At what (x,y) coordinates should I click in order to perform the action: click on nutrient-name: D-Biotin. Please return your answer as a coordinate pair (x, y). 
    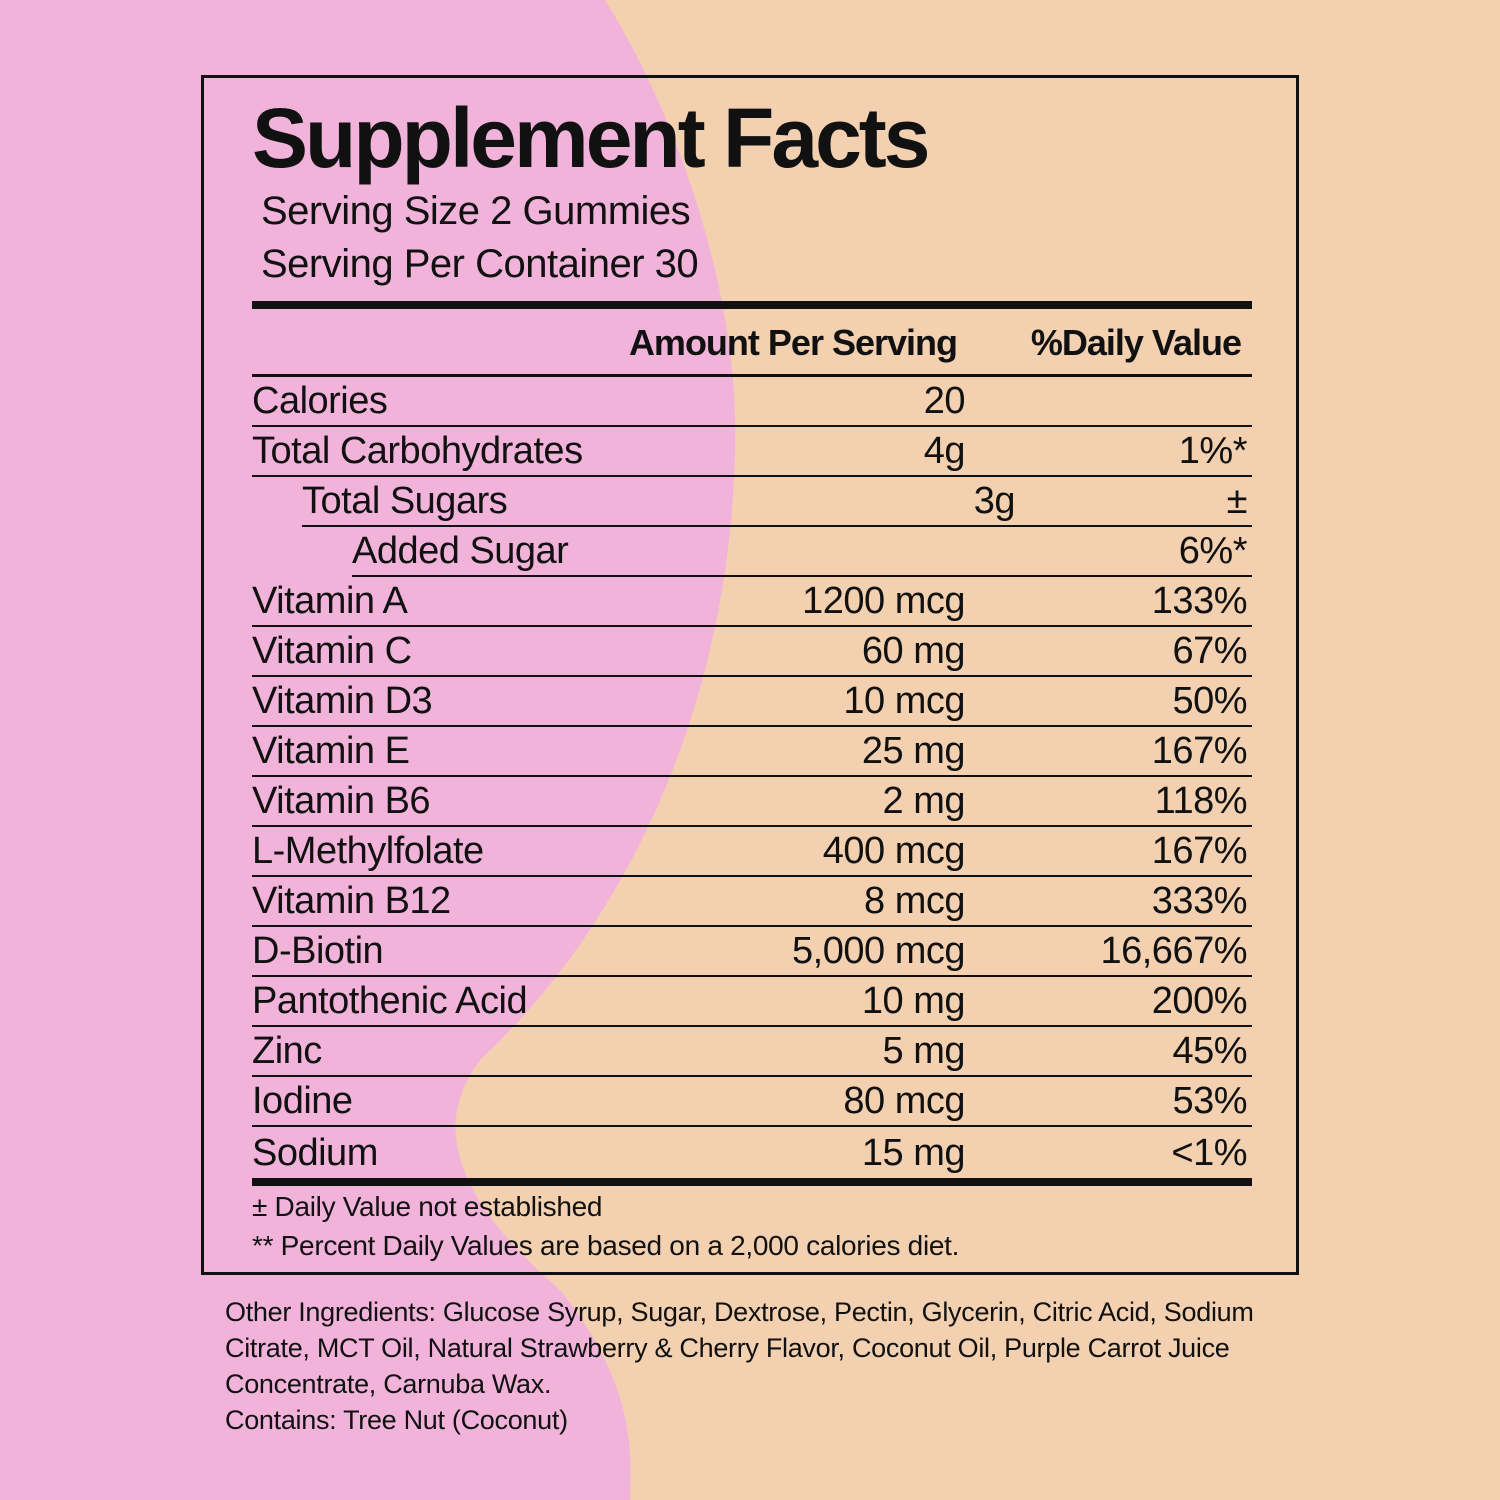
    Looking at the image, I should click on (318, 951).